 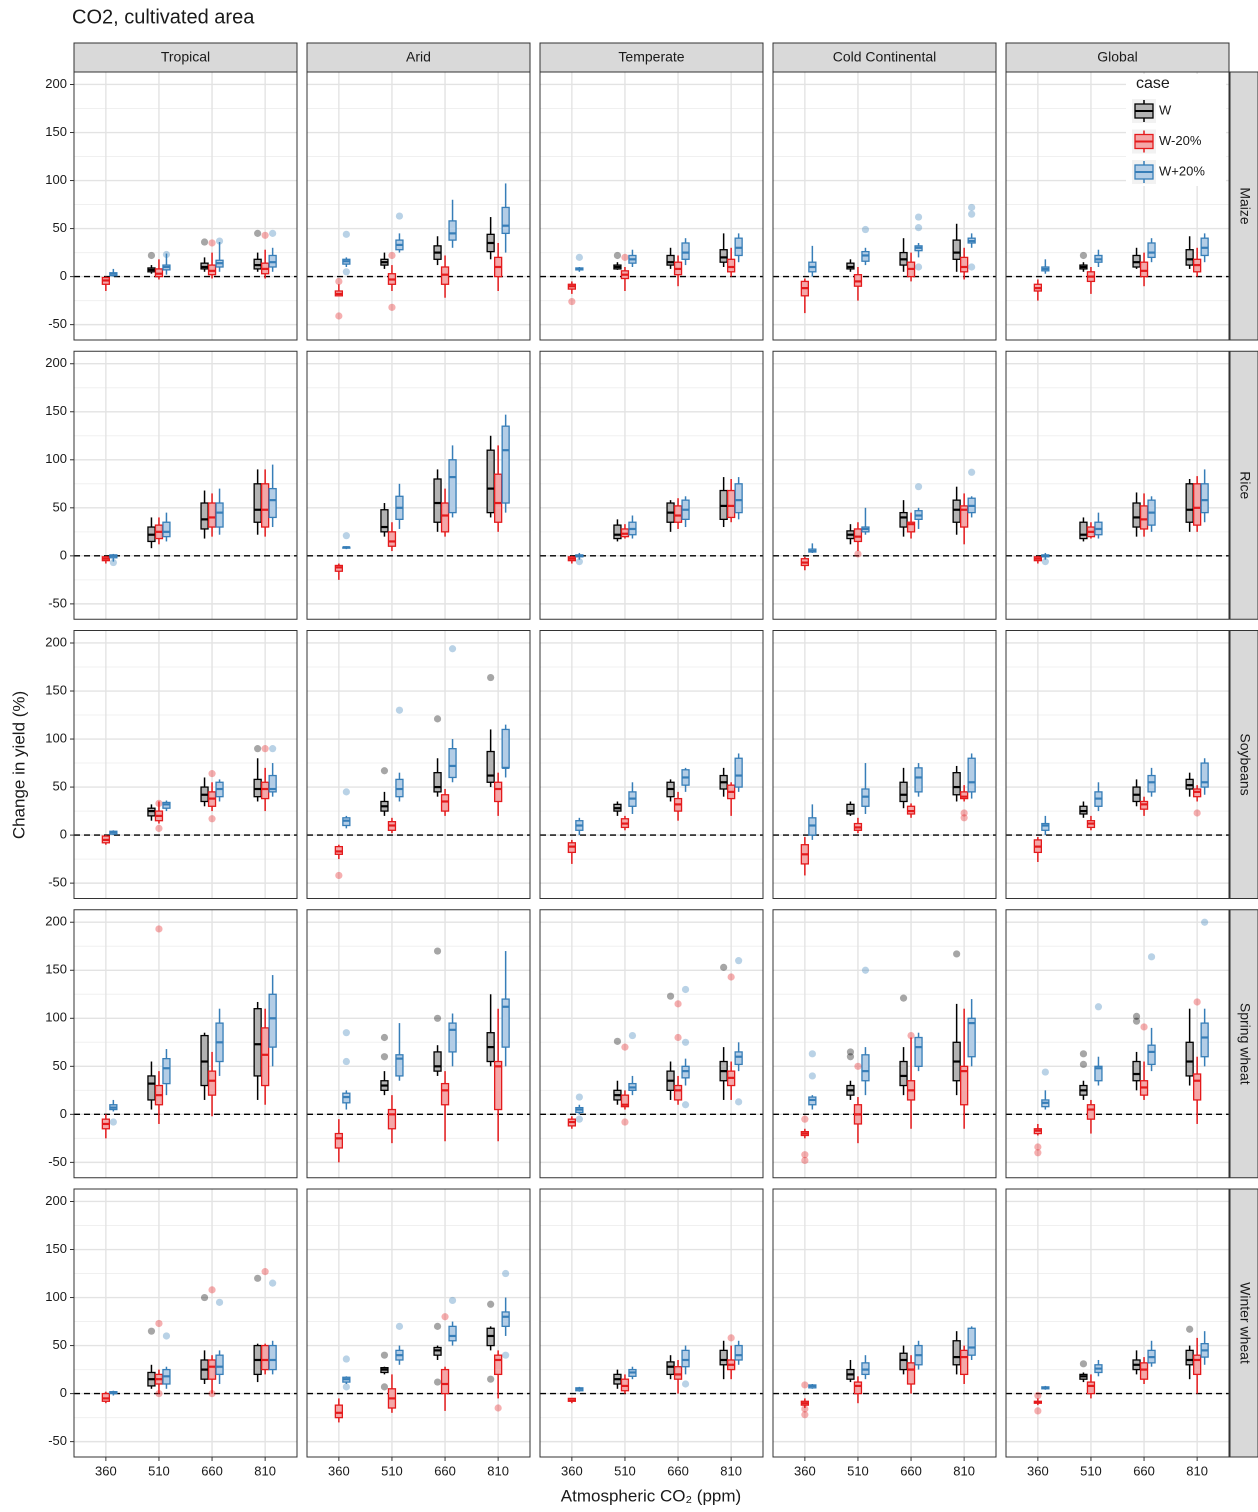 I want to click on row-strip, so click(x=1243, y=206).